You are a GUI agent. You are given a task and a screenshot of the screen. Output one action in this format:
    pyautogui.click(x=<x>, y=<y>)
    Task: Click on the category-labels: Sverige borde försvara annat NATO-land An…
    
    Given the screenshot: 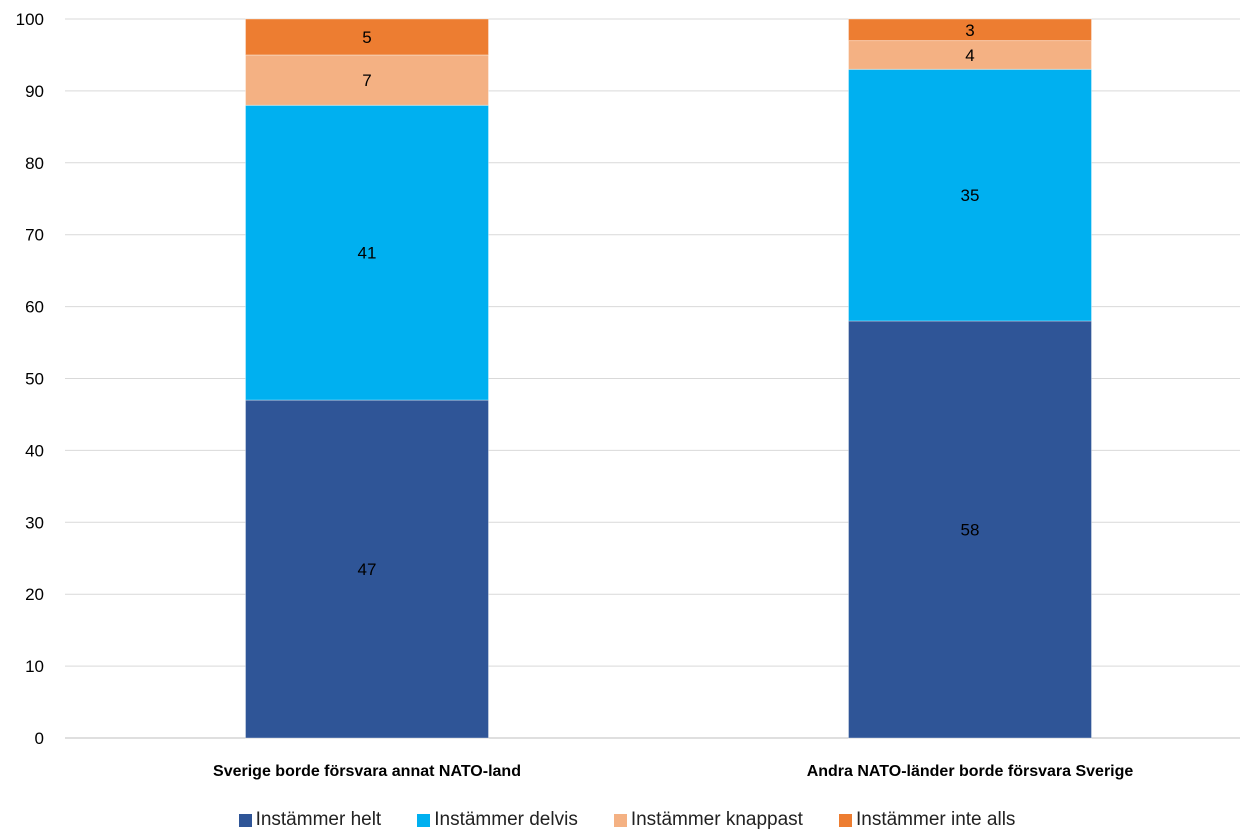 What is the action you would take?
    pyautogui.click(x=673, y=771)
    